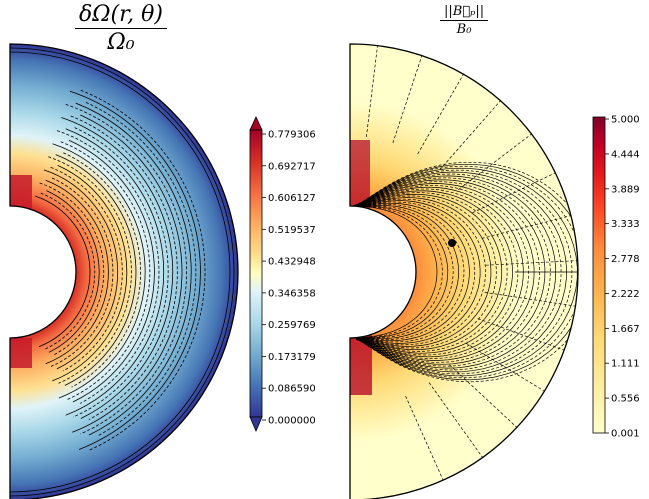 This screenshot has height=499, width=649. What do you see at coordinates (625, 120) in the screenshot?
I see `colorbar-tick-label: 5.000` at bounding box center [625, 120].